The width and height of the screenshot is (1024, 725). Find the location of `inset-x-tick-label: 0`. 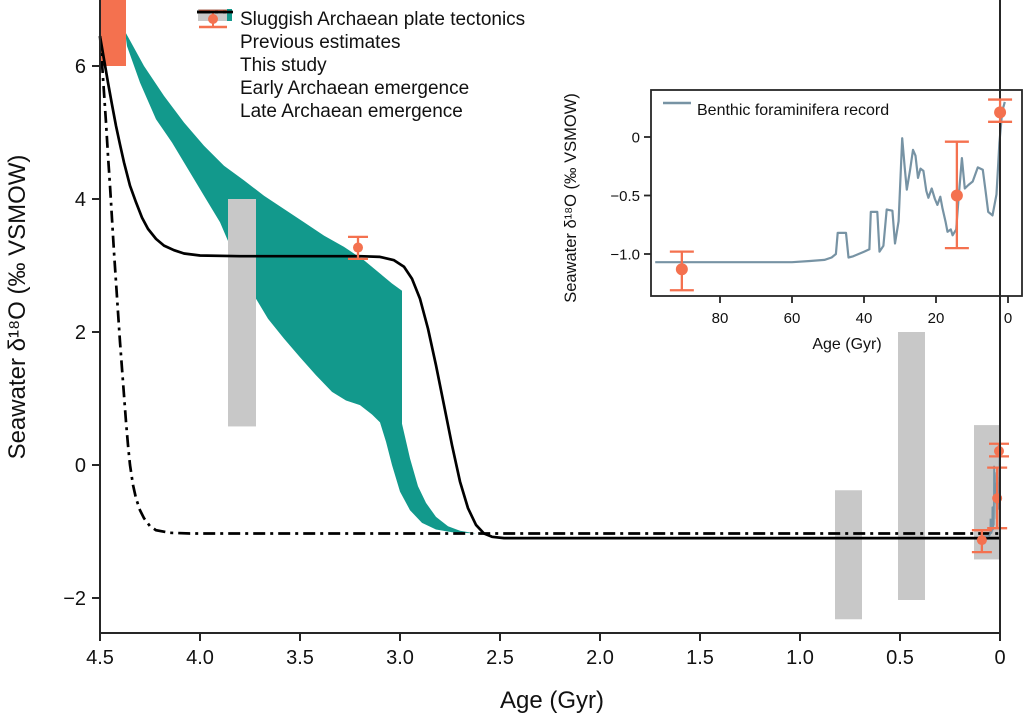

inset-x-tick-label: 0 is located at coordinates (1008, 318).